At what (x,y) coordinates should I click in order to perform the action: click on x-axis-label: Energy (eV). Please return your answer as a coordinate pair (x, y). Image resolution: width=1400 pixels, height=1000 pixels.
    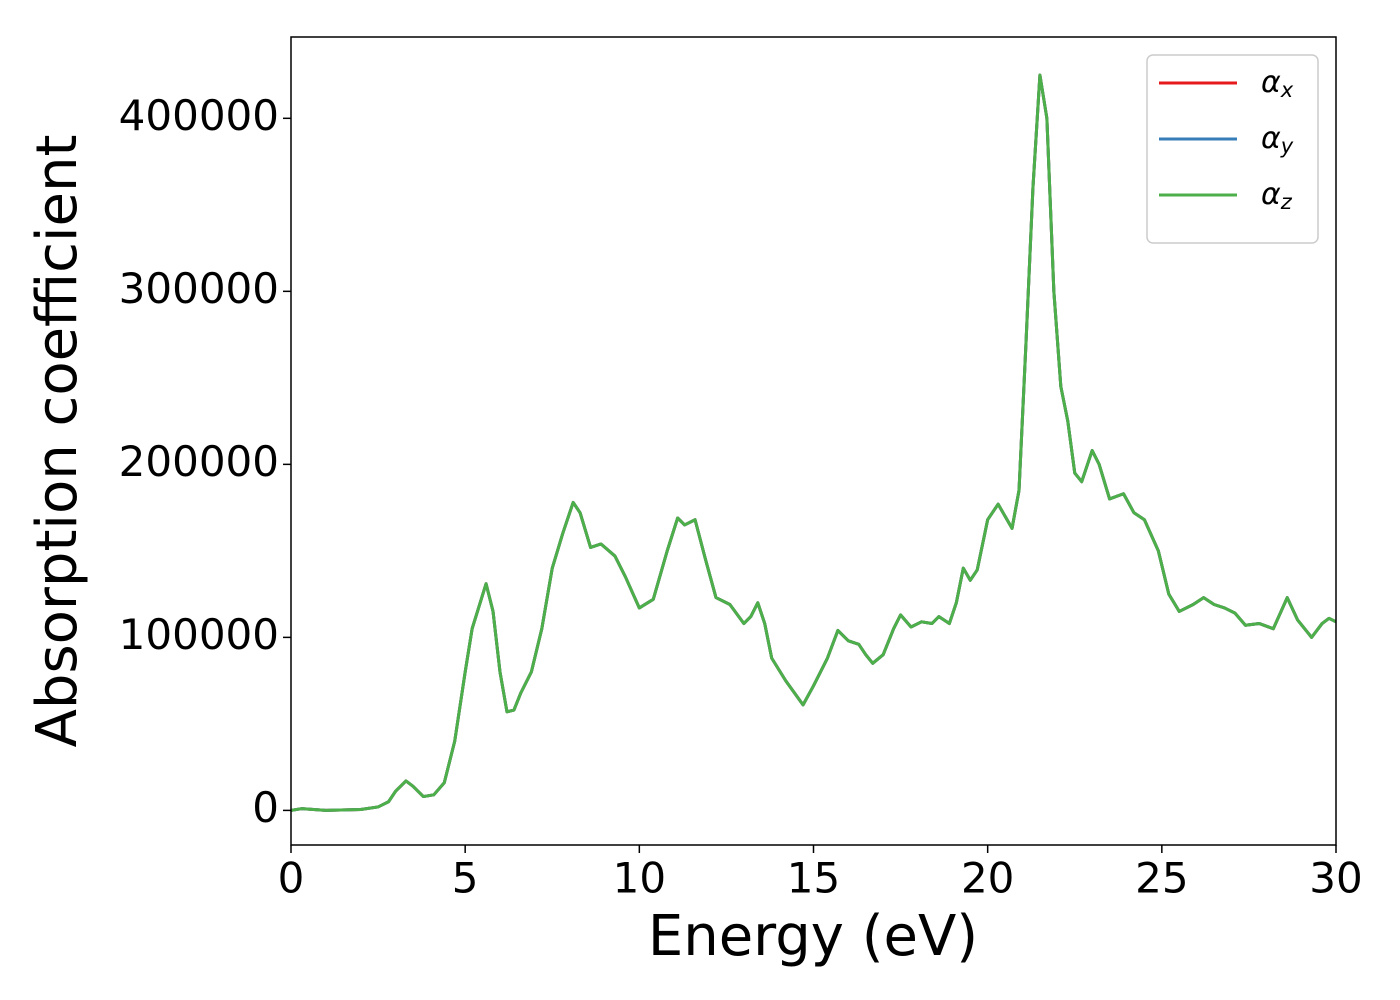
    Looking at the image, I should click on (813, 936).